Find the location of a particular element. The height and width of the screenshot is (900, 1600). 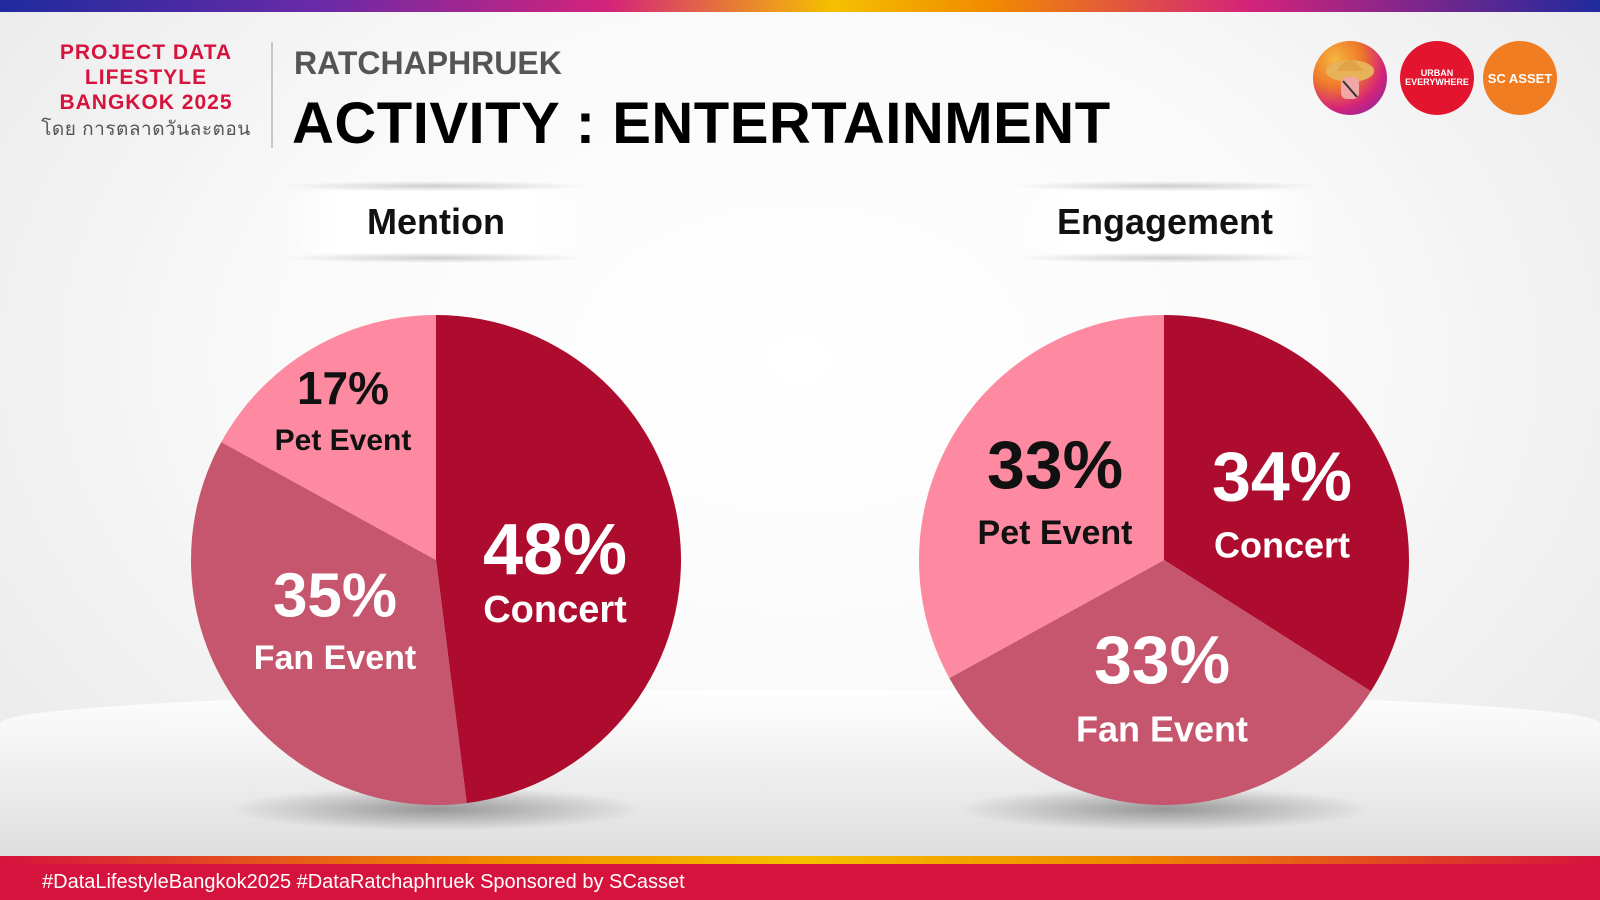

traveler-hat-icon is located at coordinates (1350, 79).